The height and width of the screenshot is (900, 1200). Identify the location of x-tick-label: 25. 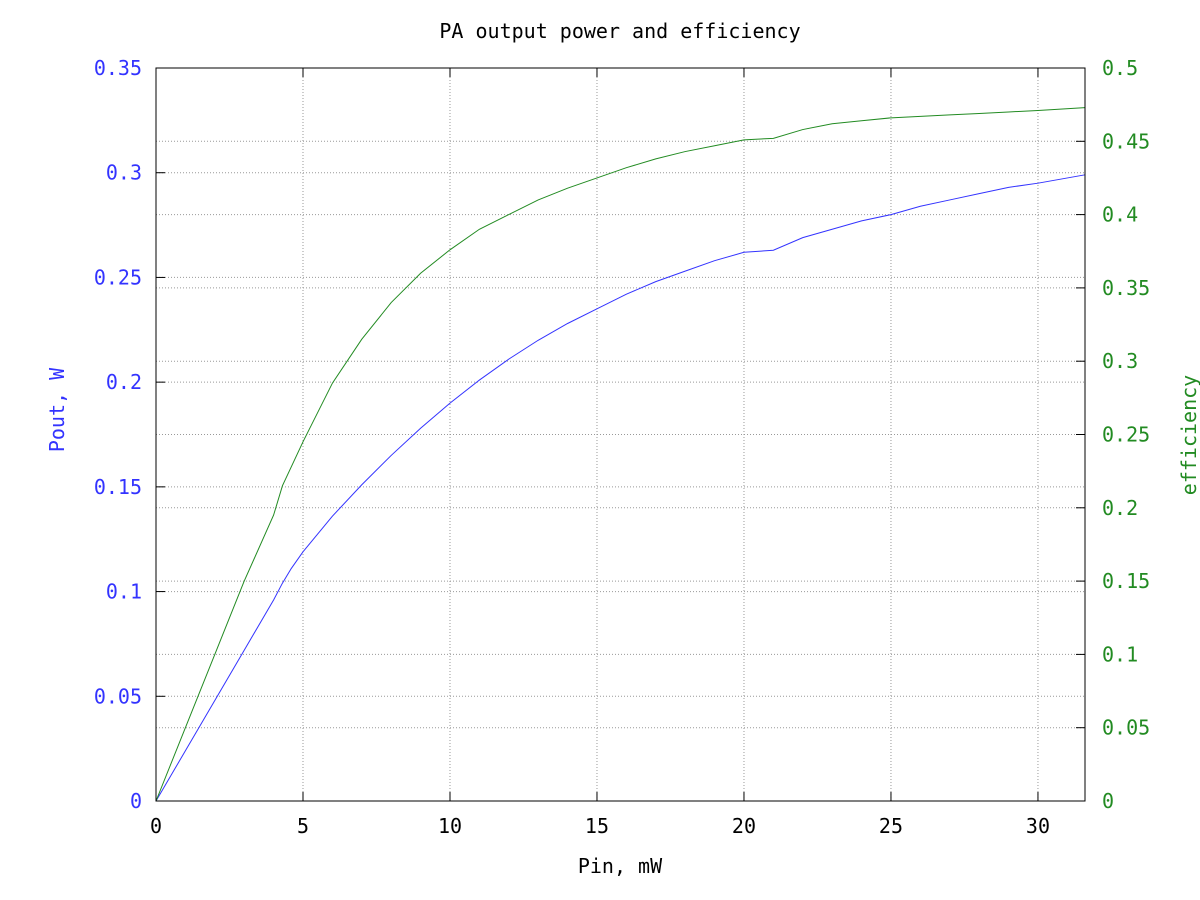
(891, 826).